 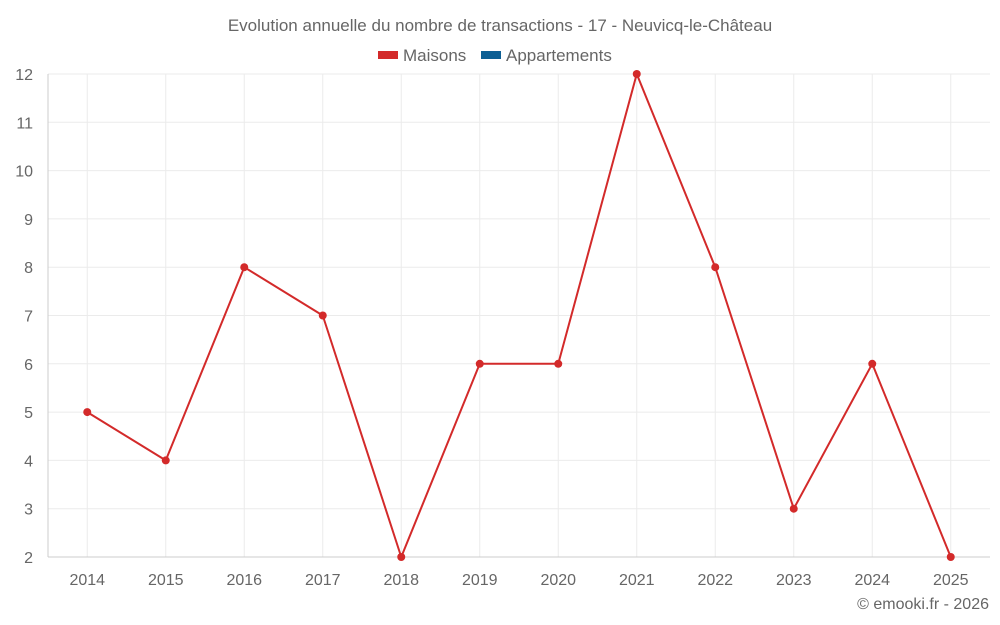 I want to click on credit-text: © emooki.fr - 2026, so click(x=923, y=604).